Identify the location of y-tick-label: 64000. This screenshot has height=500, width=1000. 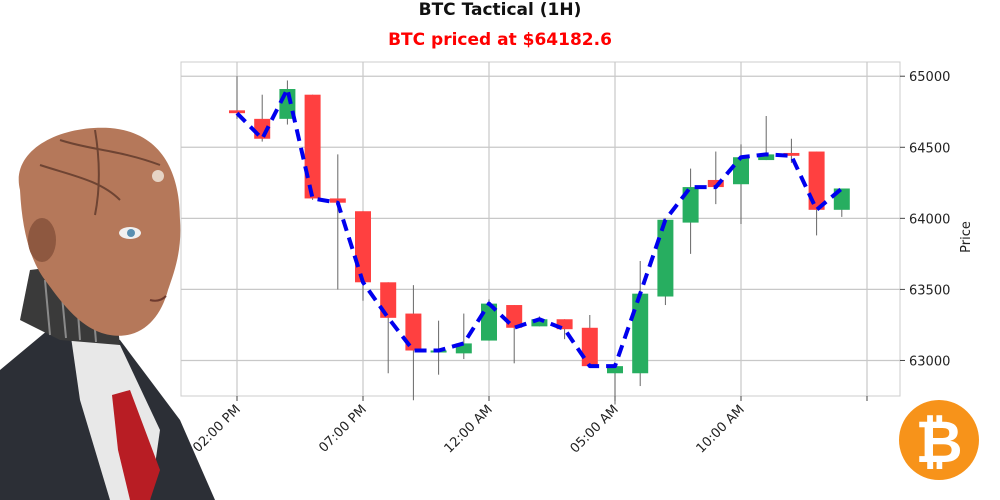
(929, 219).